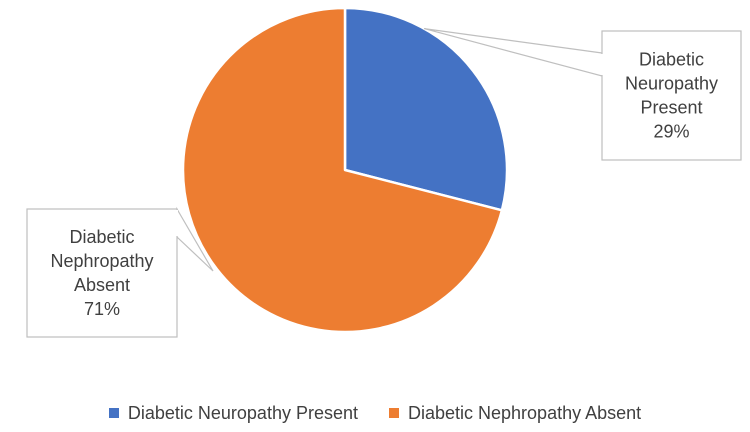 The width and height of the screenshot is (750, 432). What do you see at coordinates (393, 413) in the screenshot?
I see `legend-swatch-nephropathy-absent` at bounding box center [393, 413].